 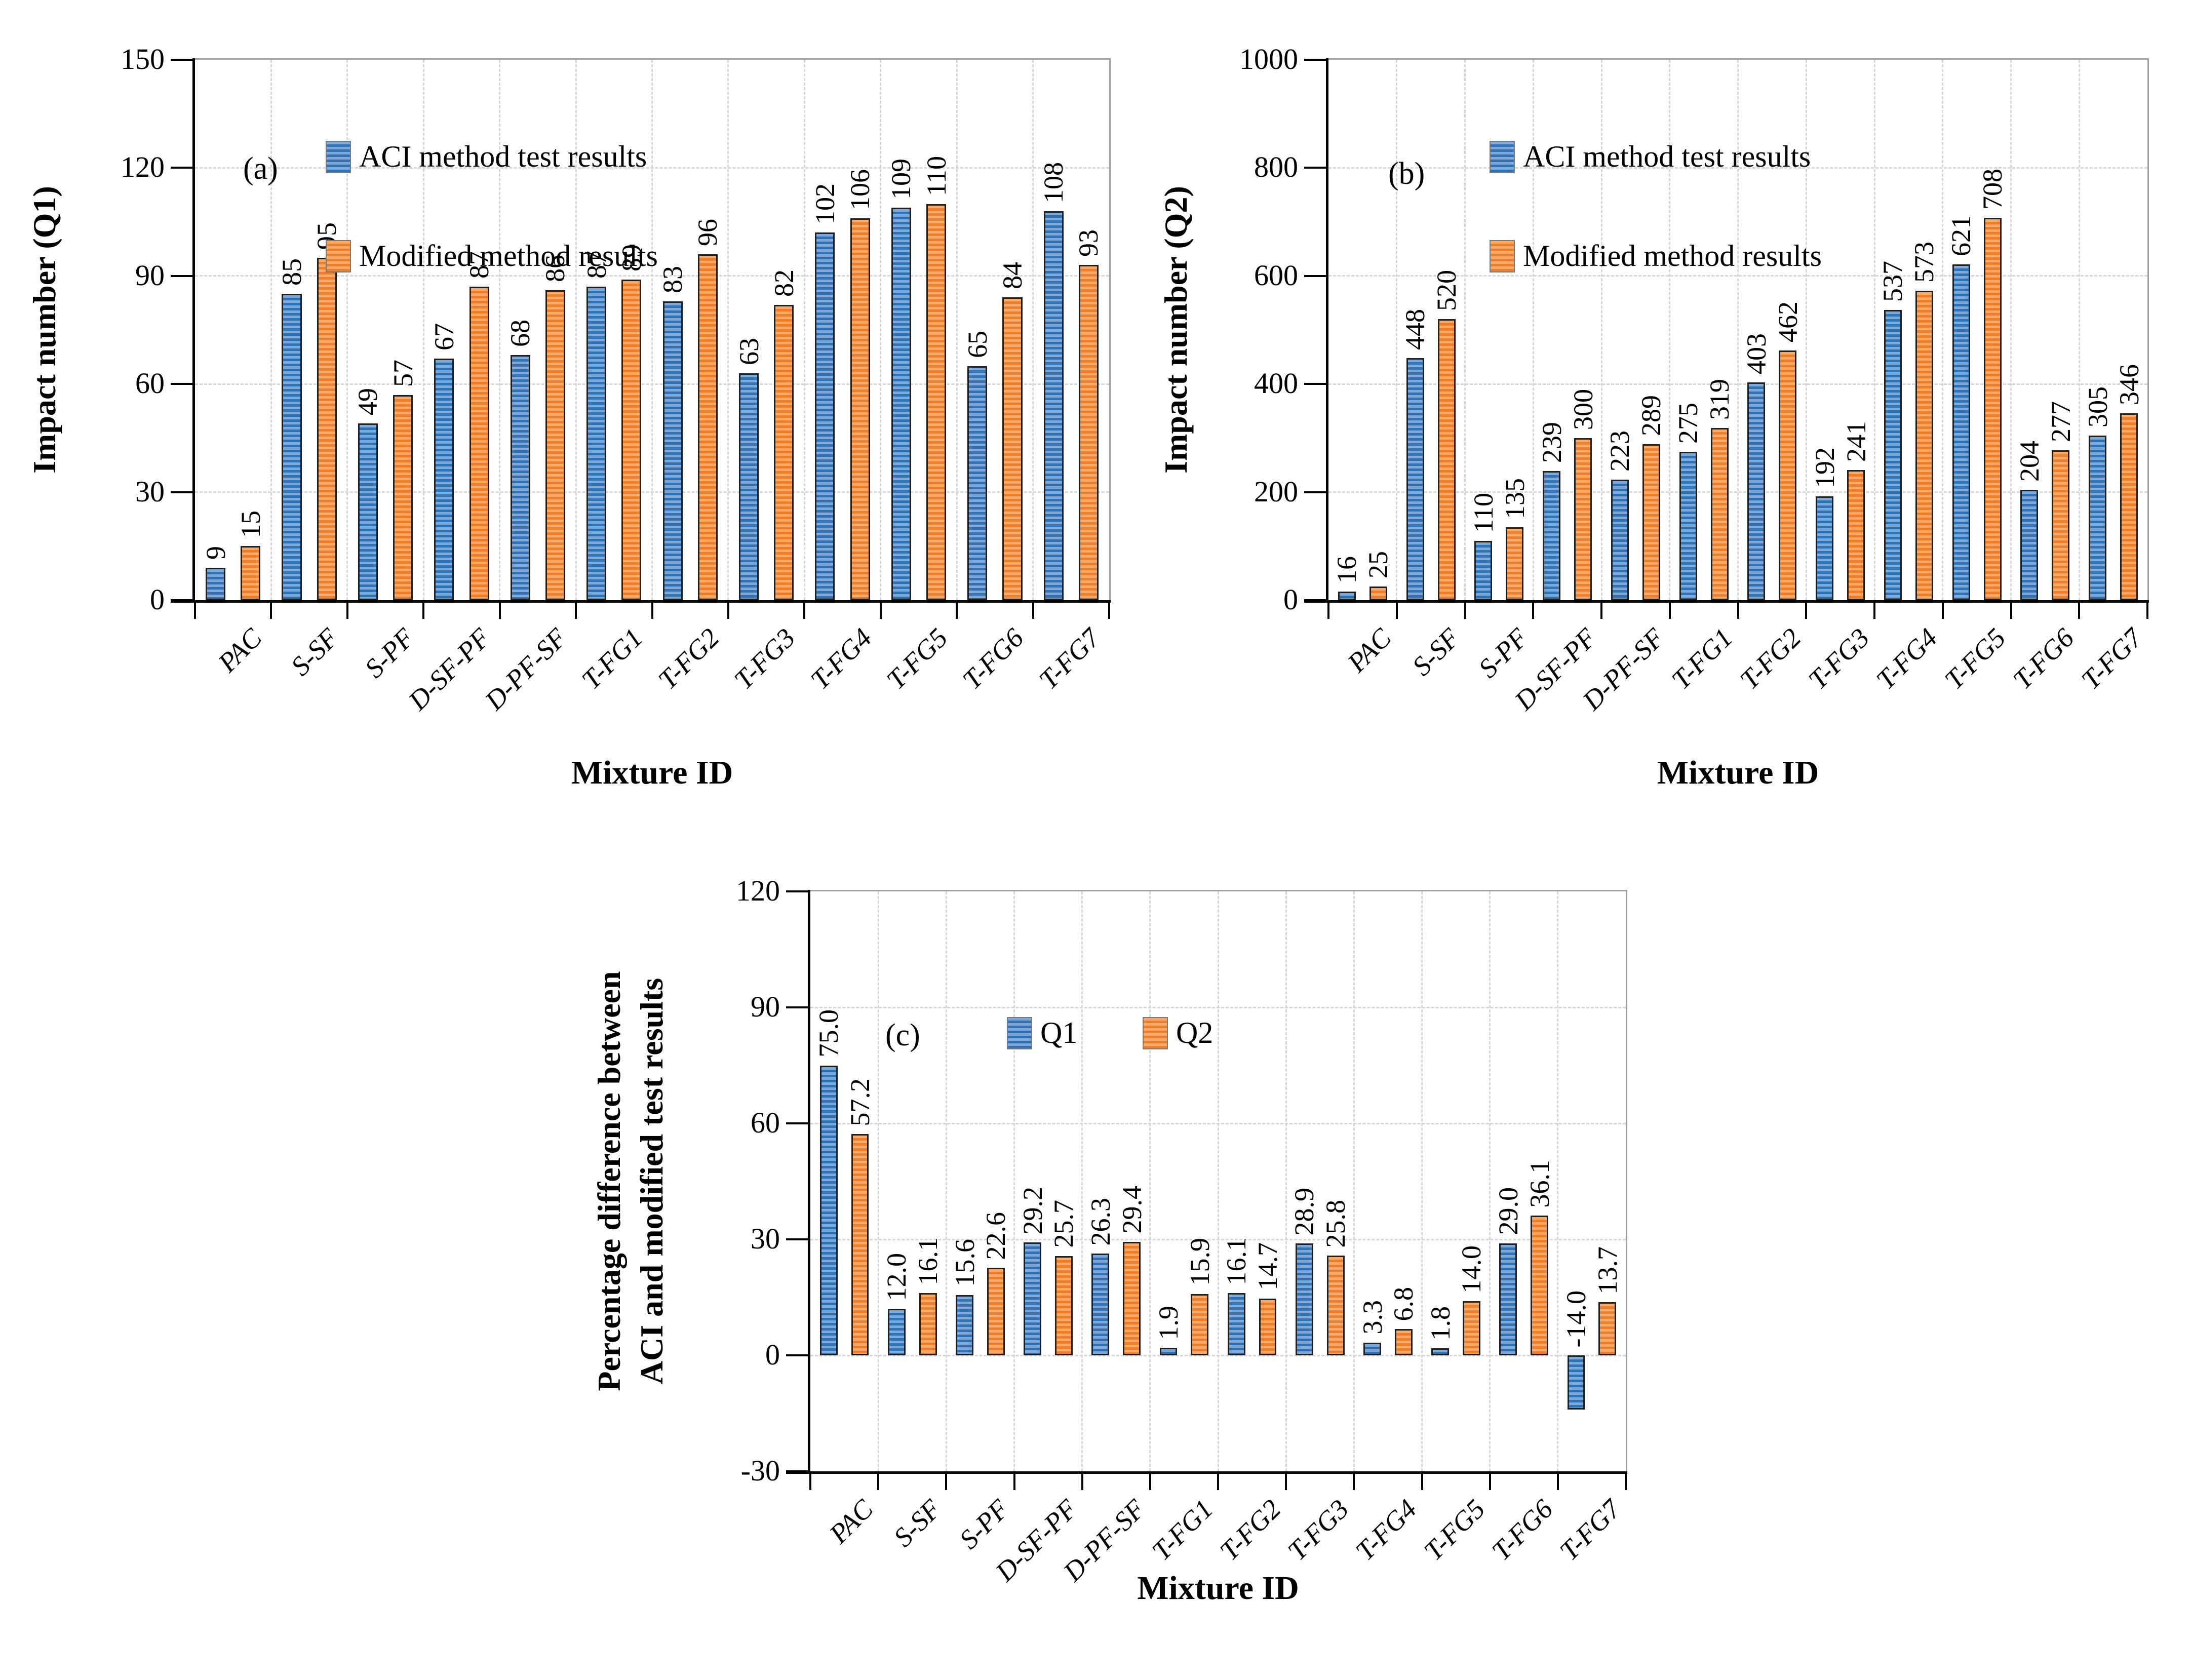 I want to click on bar-value-label: 65, so click(x=977, y=344).